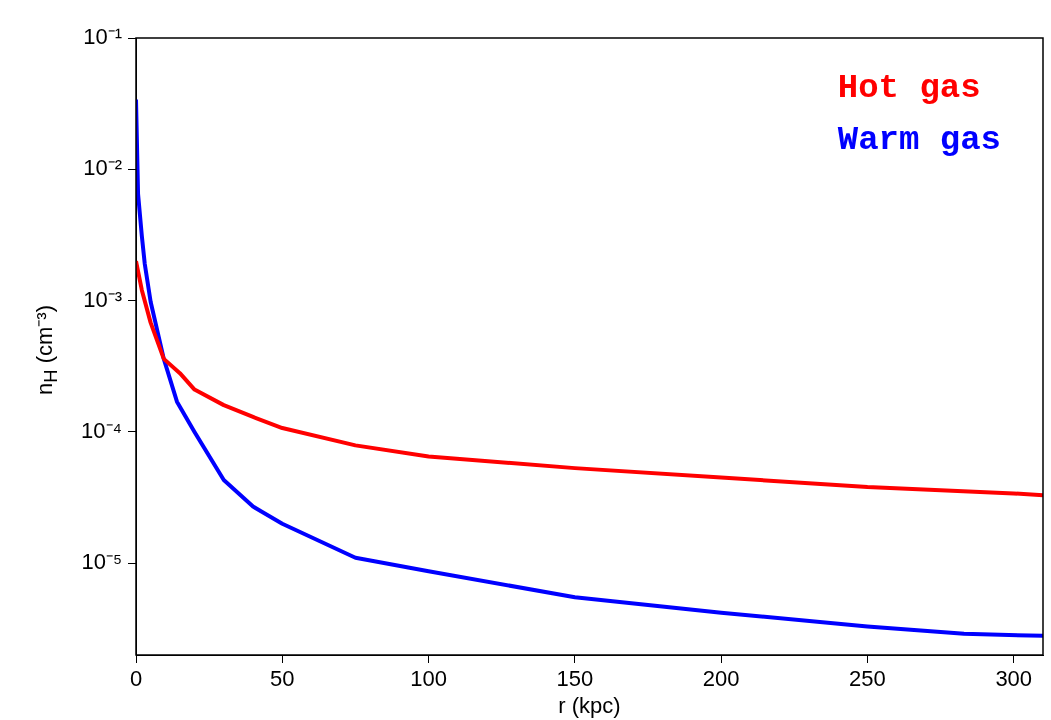 Image resolution: width=1051 pixels, height=720 pixels. What do you see at coordinates (919, 140) in the screenshot?
I see `text: Warm gas` at bounding box center [919, 140].